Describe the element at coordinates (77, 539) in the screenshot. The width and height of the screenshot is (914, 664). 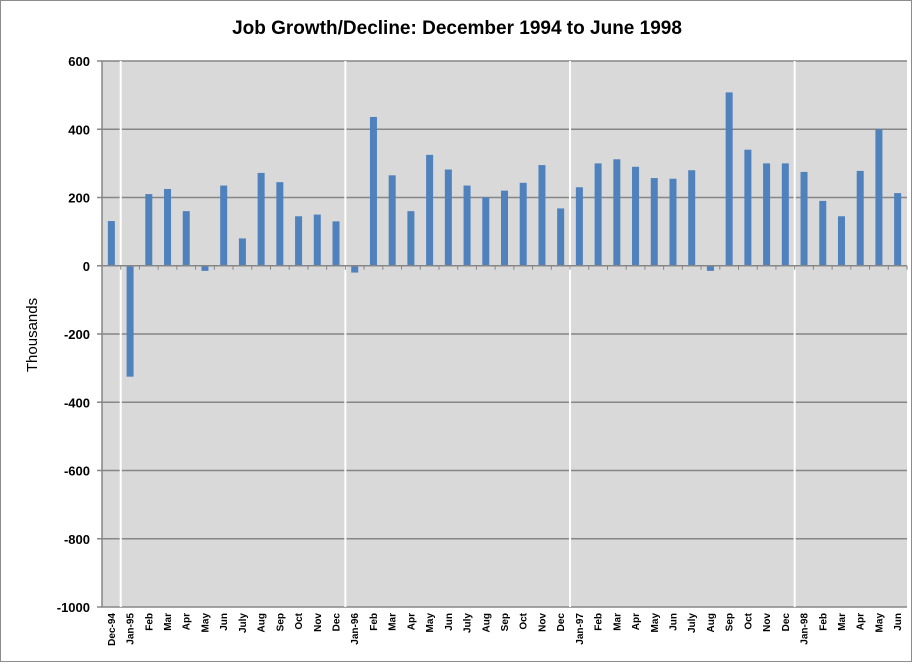
I see `y-tick-label: -800` at that location.